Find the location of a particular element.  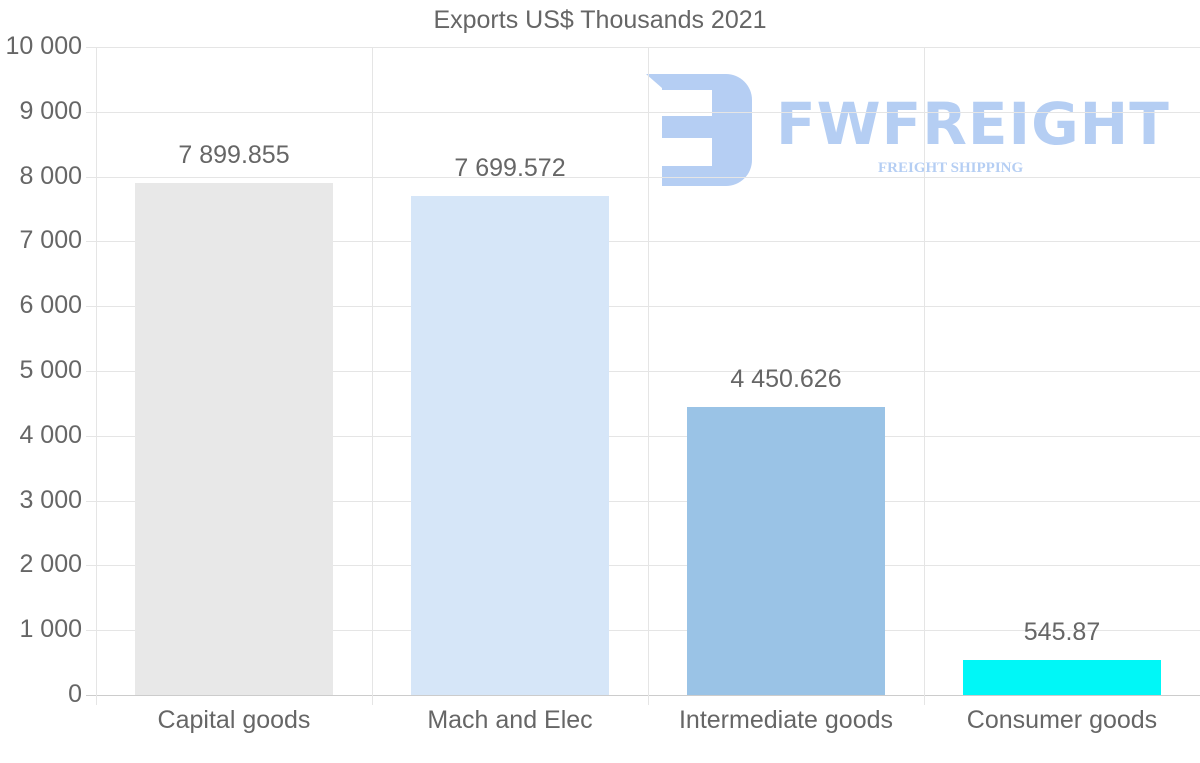

chart-title: Exports US$ Thousands 2021 is located at coordinates (600, 20).